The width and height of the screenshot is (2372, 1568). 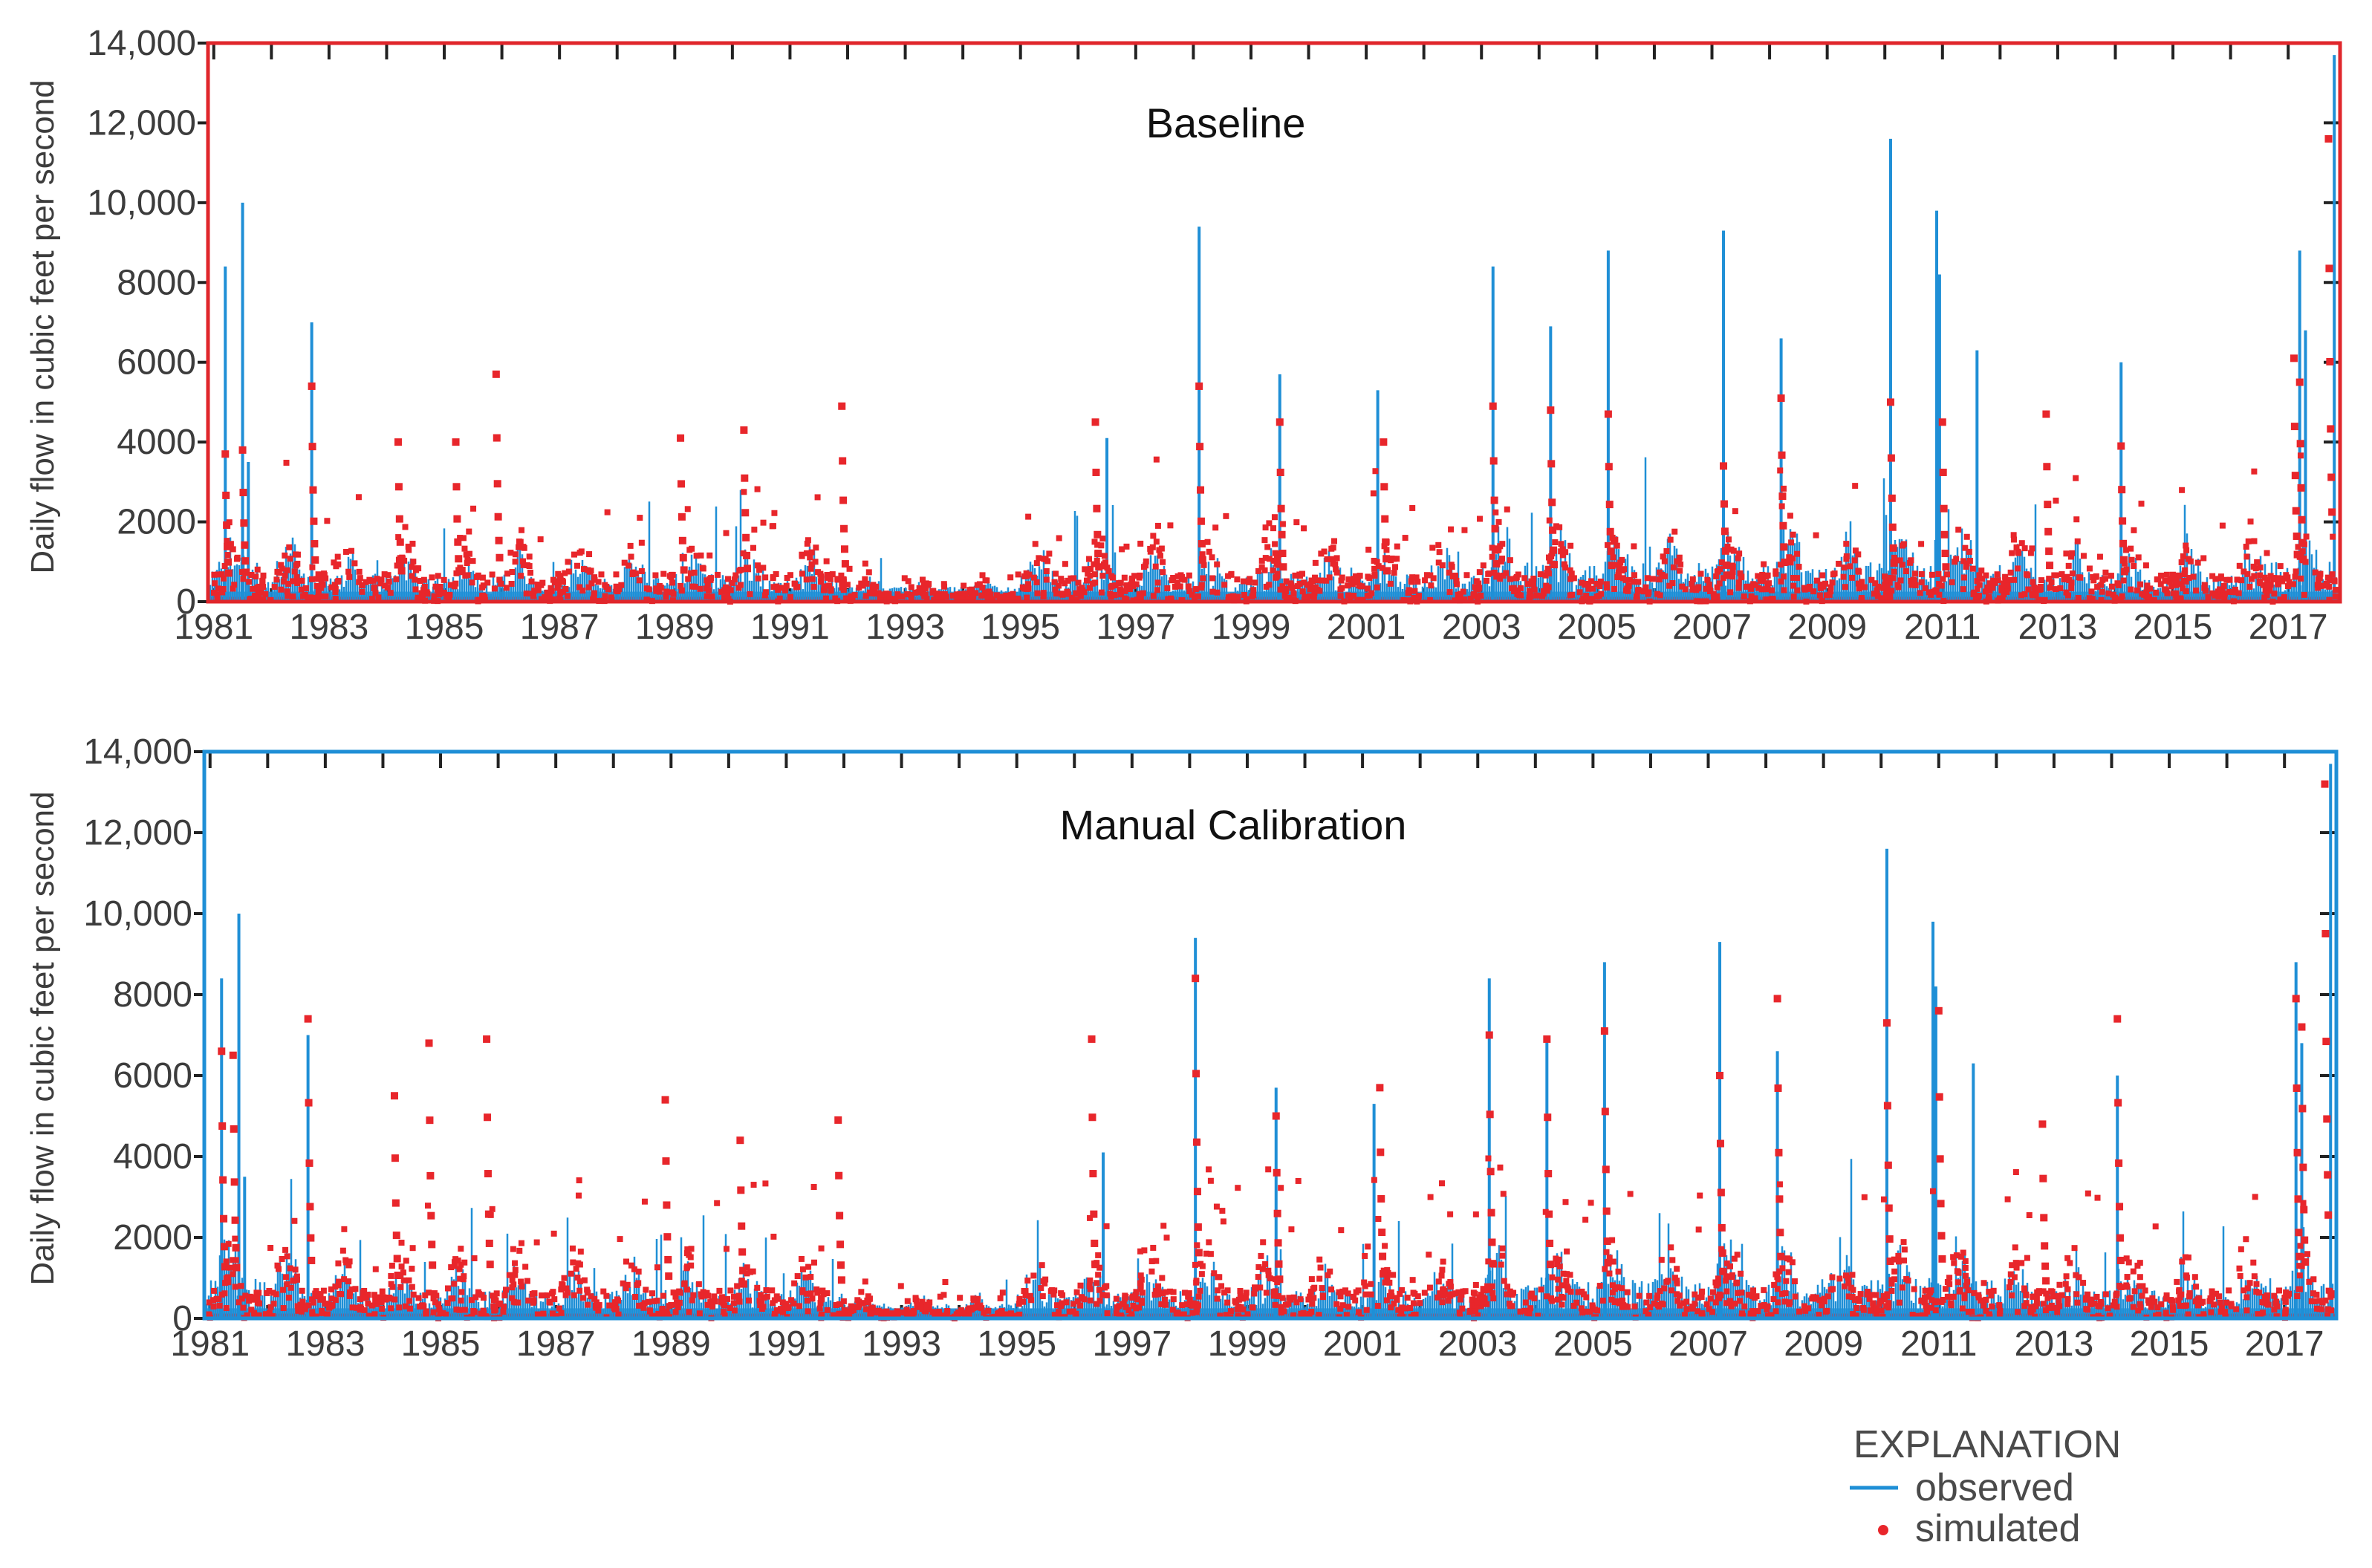 I want to click on x-tick-label: 1985, so click(x=445, y=628).